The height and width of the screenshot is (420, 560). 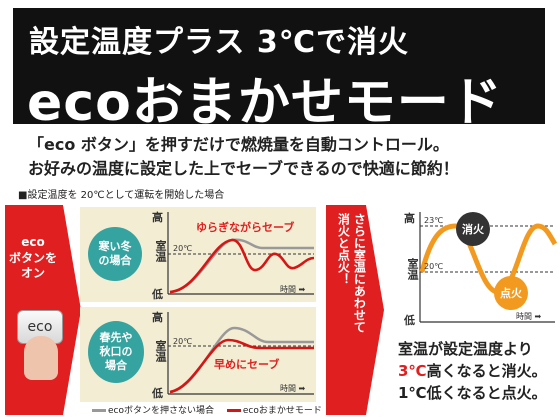 I want to click on season-line-1: 寒い冬, so click(x=115, y=247).